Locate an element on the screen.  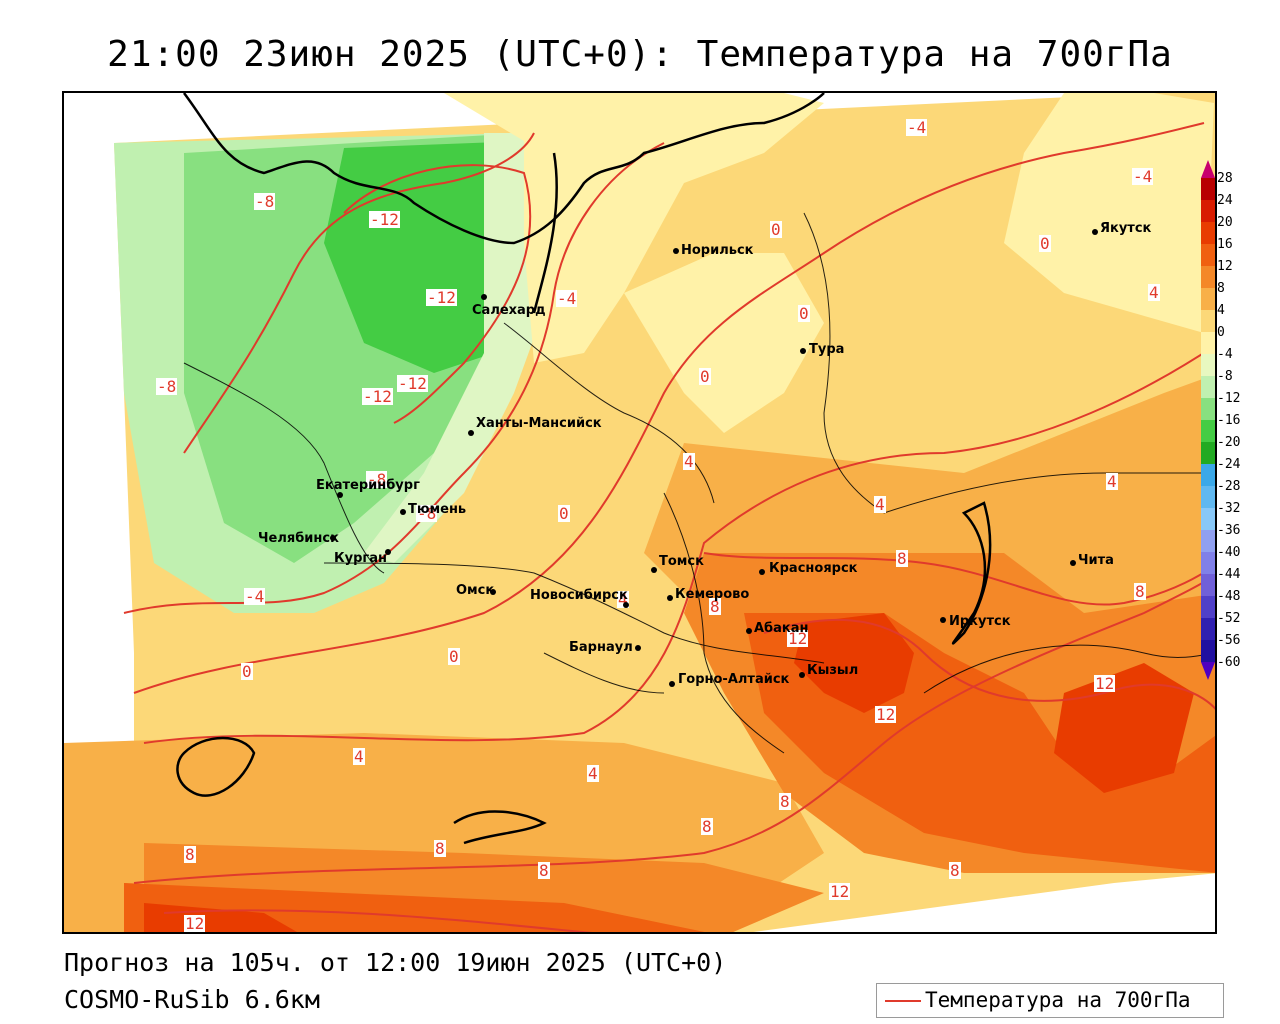
city-label: Екатеринбург is located at coordinates (368, 485).